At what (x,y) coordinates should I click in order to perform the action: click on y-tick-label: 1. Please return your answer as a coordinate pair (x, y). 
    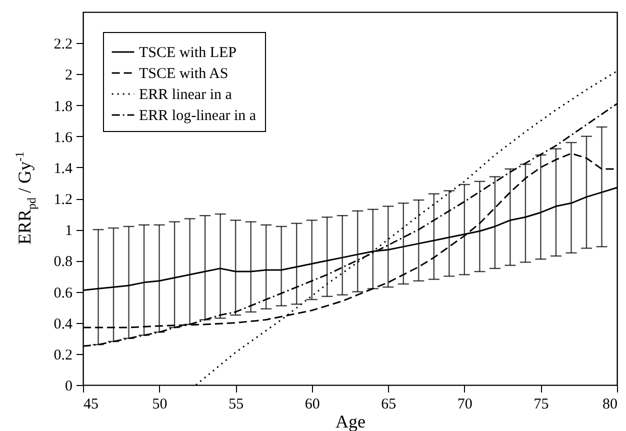
    Looking at the image, I should click on (68, 231).